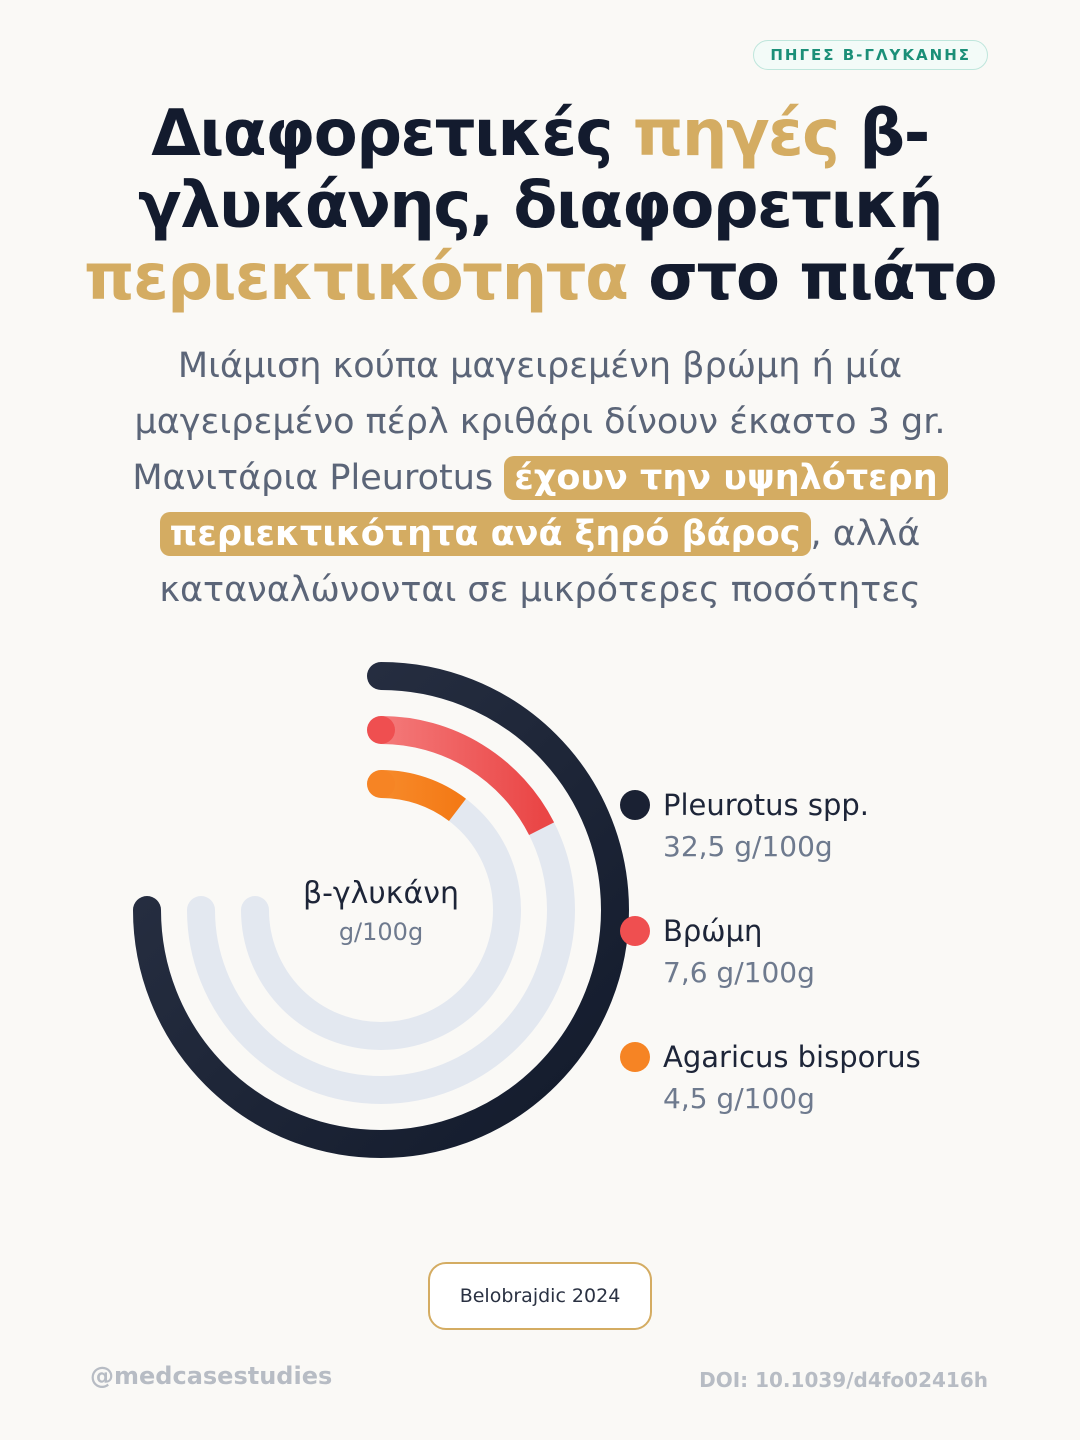  What do you see at coordinates (843, 1380) in the screenshot?
I see `doi-label: DOI: 10.1039/d4fo02416h` at bounding box center [843, 1380].